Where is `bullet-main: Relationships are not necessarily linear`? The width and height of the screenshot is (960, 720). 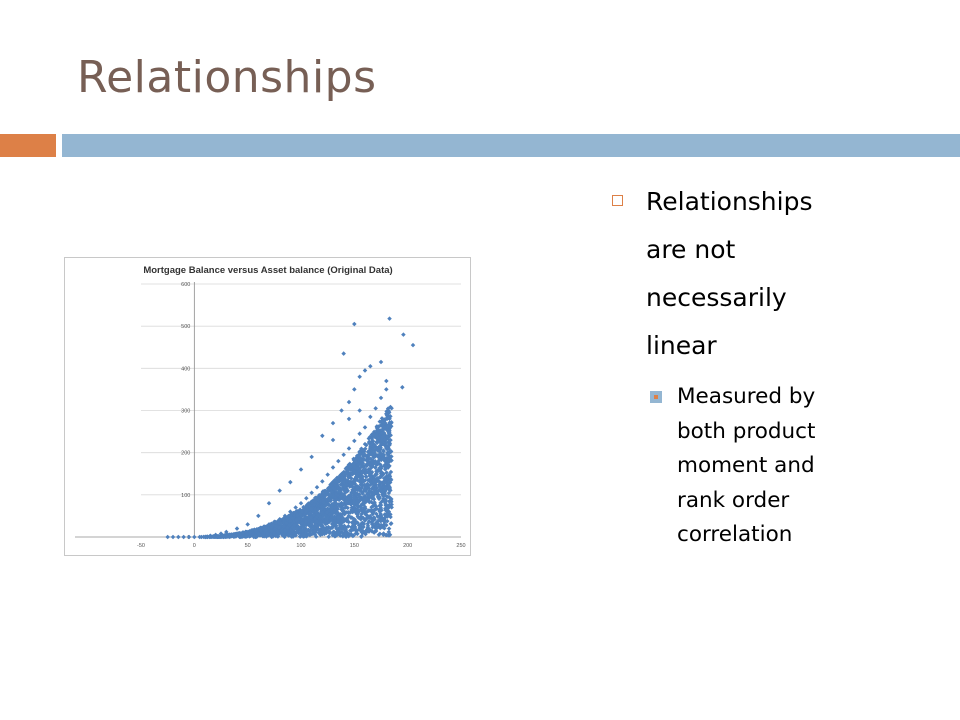 bullet-main: Relationships are not necessarily linear is located at coordinates (778, 274).